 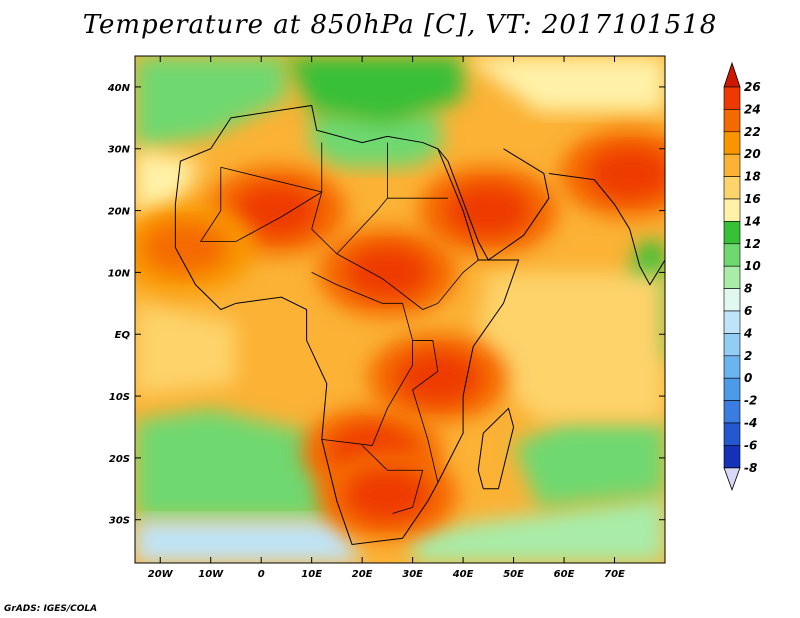 What do you see at coordinates (752, 87) in the screenshot?
I see `colorbar-label: 26` at bounding box center [752, 87].